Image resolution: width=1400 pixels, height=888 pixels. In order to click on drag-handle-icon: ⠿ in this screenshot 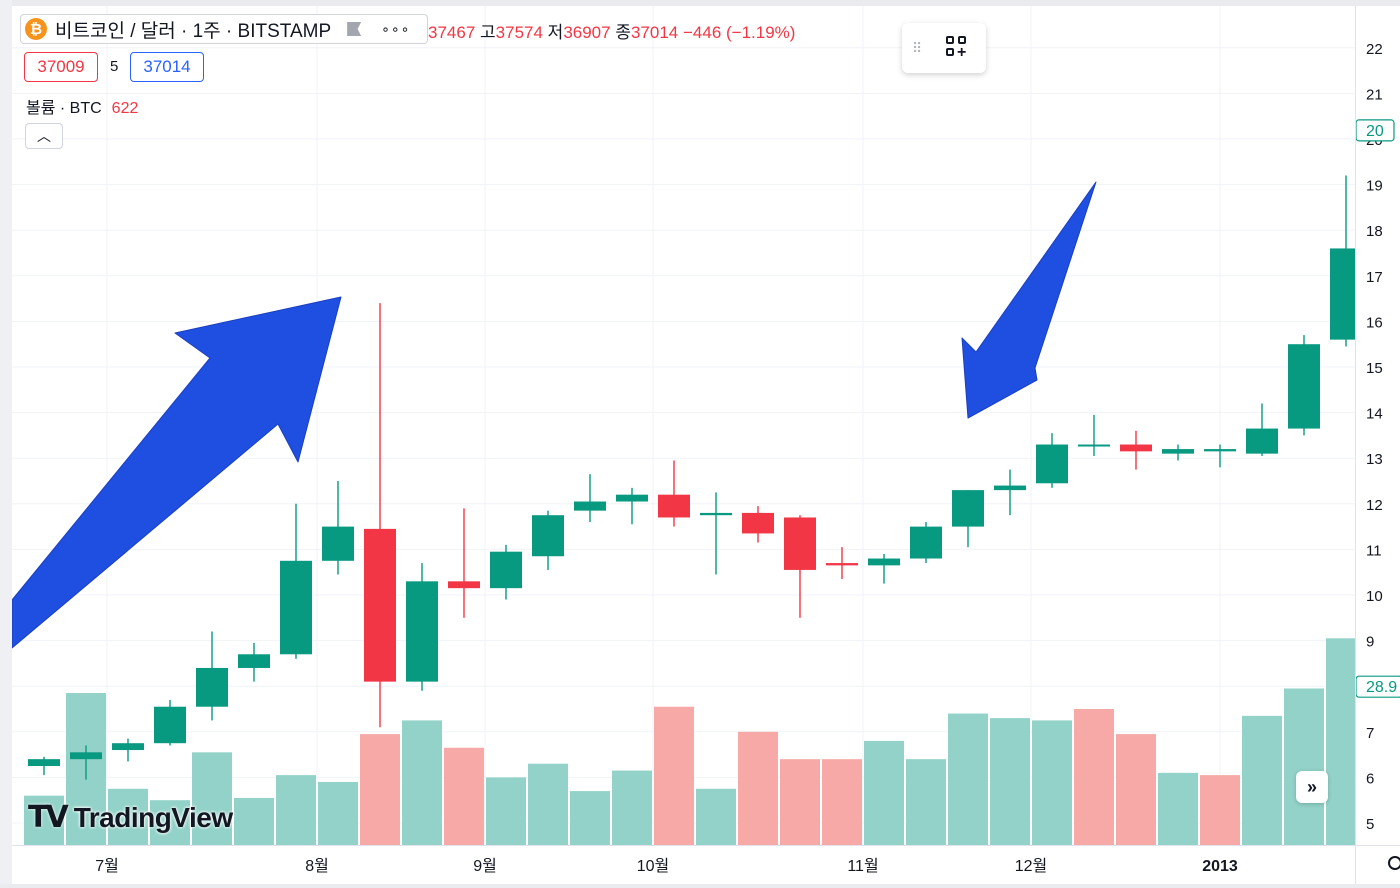, I will do `click(917, 48)`.